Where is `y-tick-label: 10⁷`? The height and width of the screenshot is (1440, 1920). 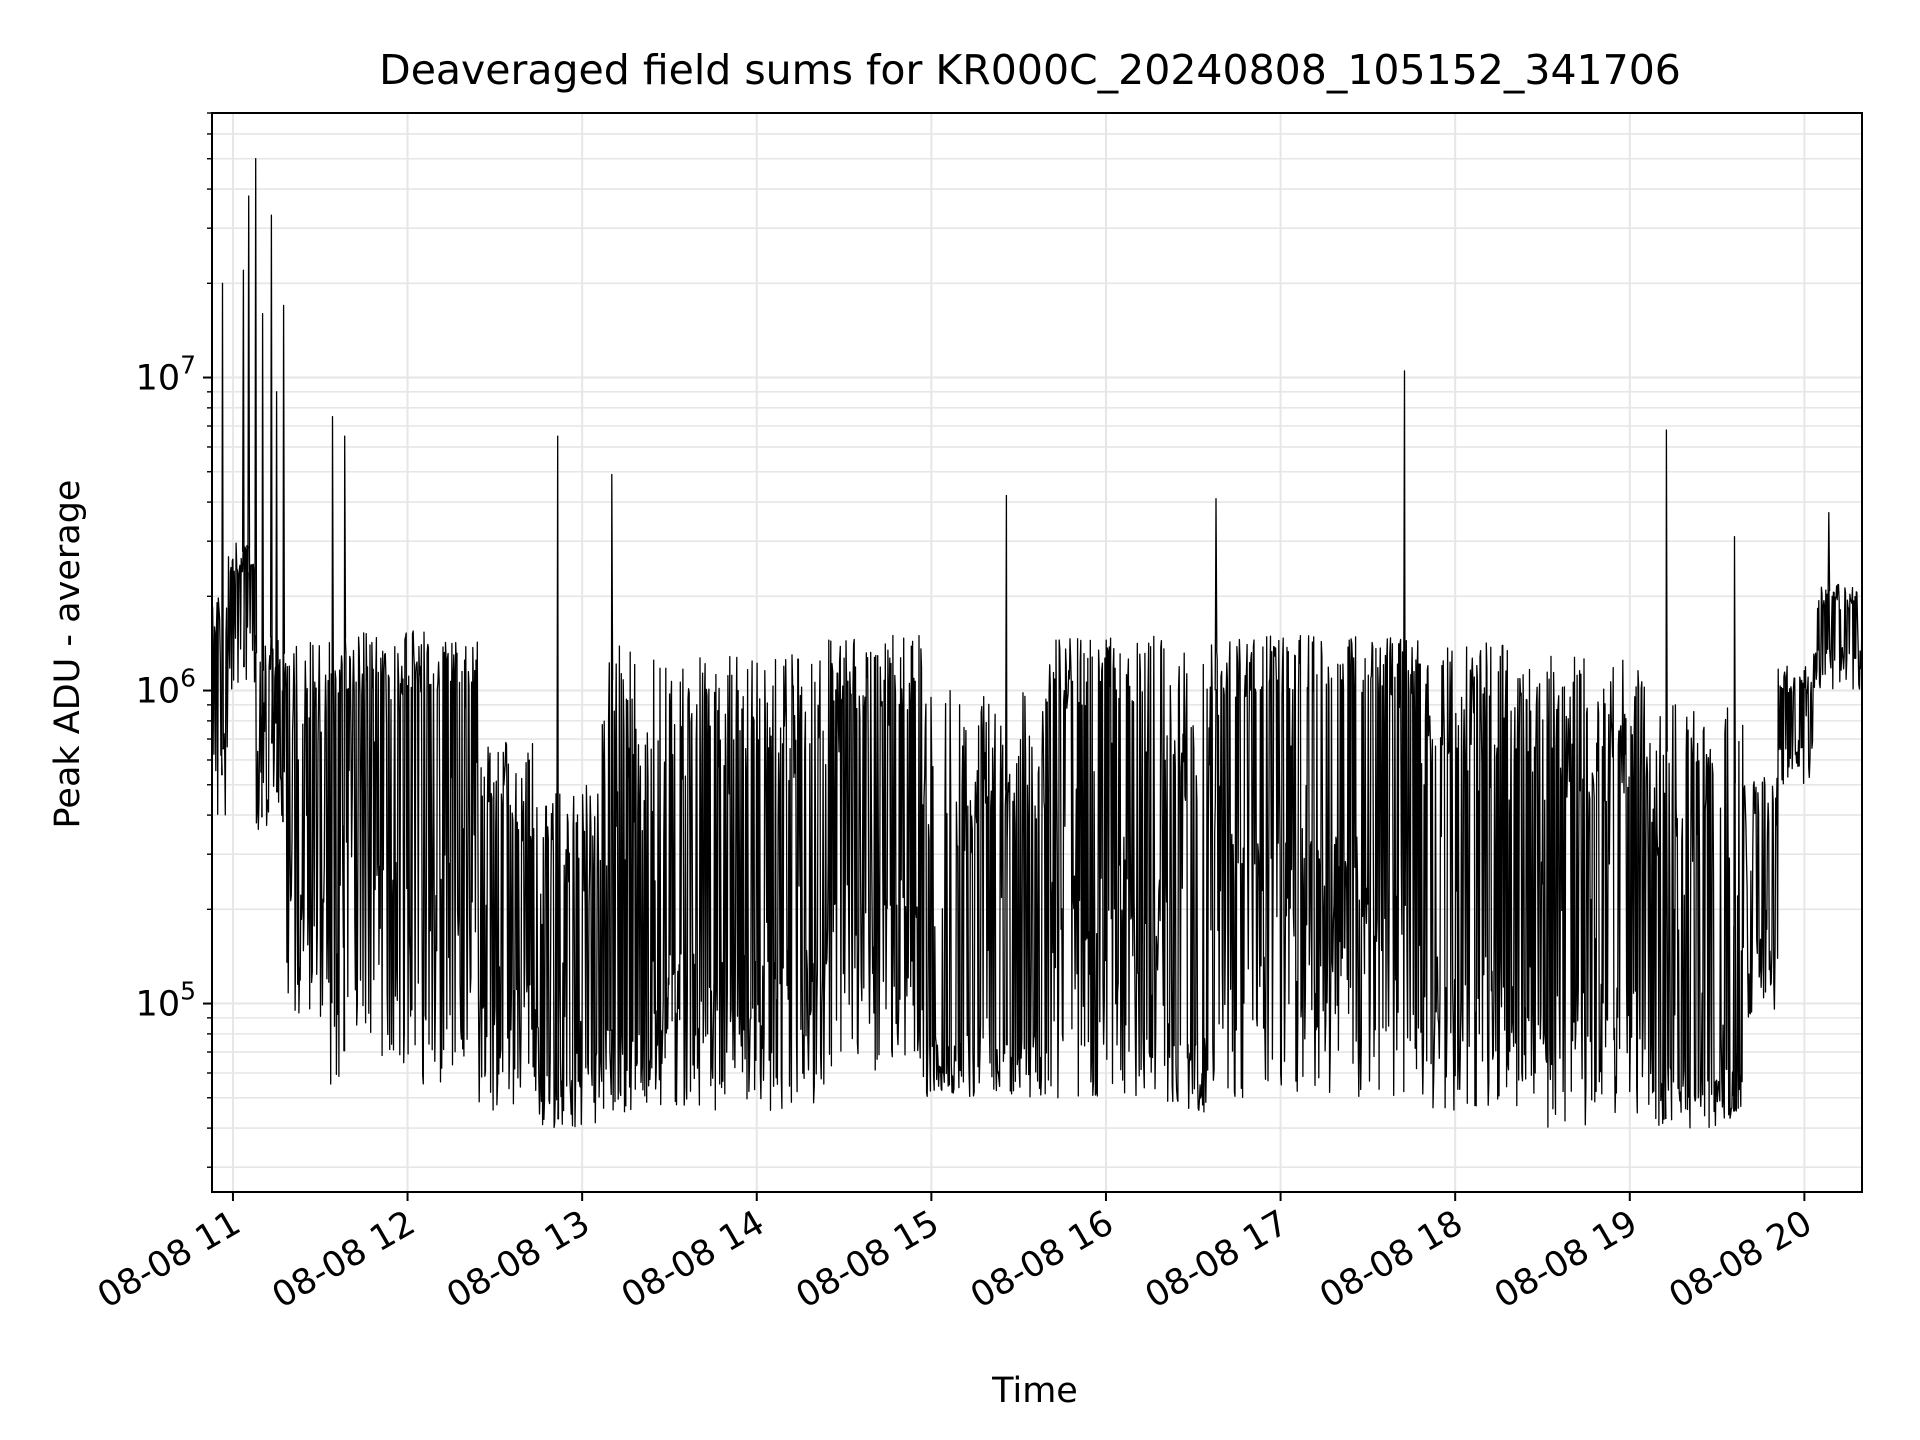
y-tick-label: 10⁷ is located at coordinates (166, 375).